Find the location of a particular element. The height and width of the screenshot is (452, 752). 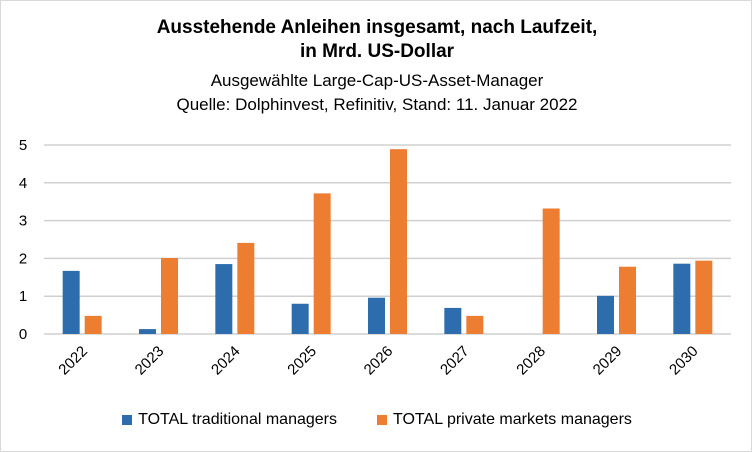

bar-private-2027 is located at coordinates (475, 324).